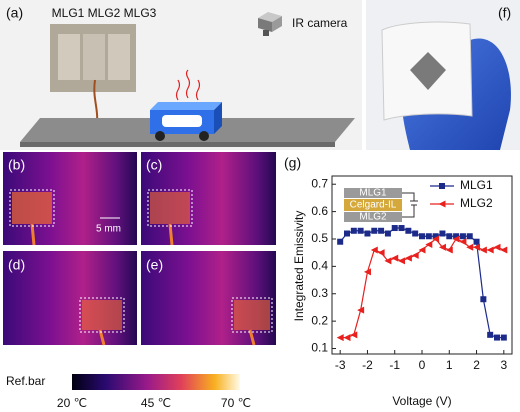 Image resolution: width=520 pixels, height=412 pixels. I want to click on inset-label: MLG2, so click(373, 217).